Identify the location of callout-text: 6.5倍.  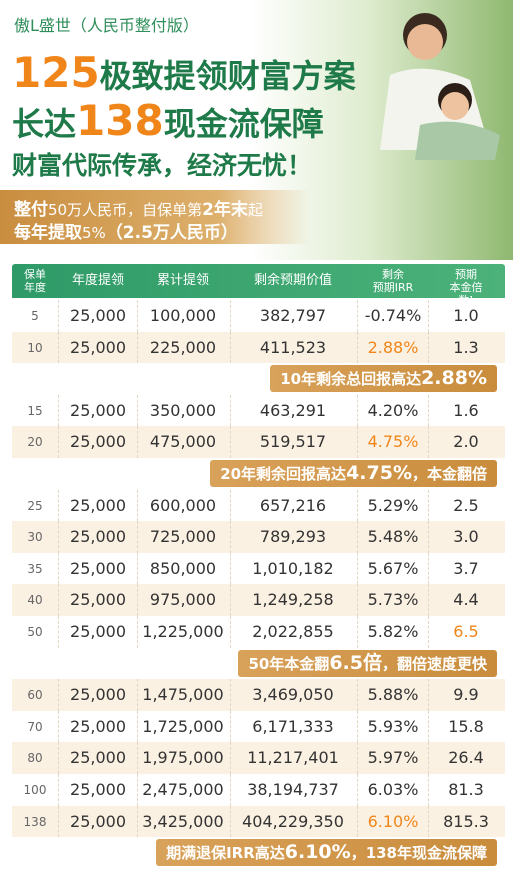
(355, 662).